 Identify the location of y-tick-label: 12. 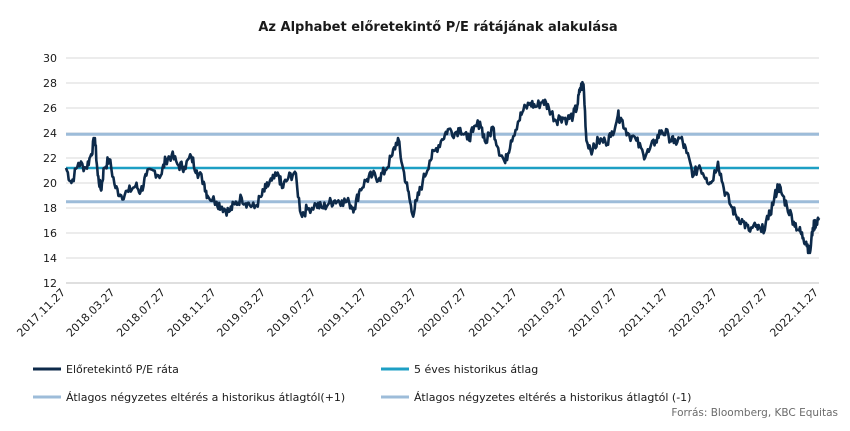
(50, 283).